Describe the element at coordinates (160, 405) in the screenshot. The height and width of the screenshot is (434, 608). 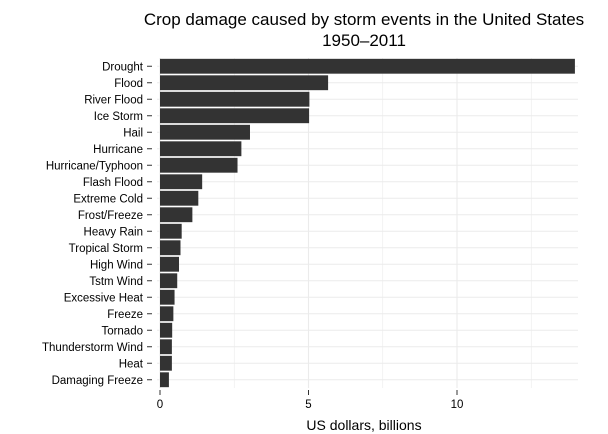
I see `x-tick-label: 0` at that location.